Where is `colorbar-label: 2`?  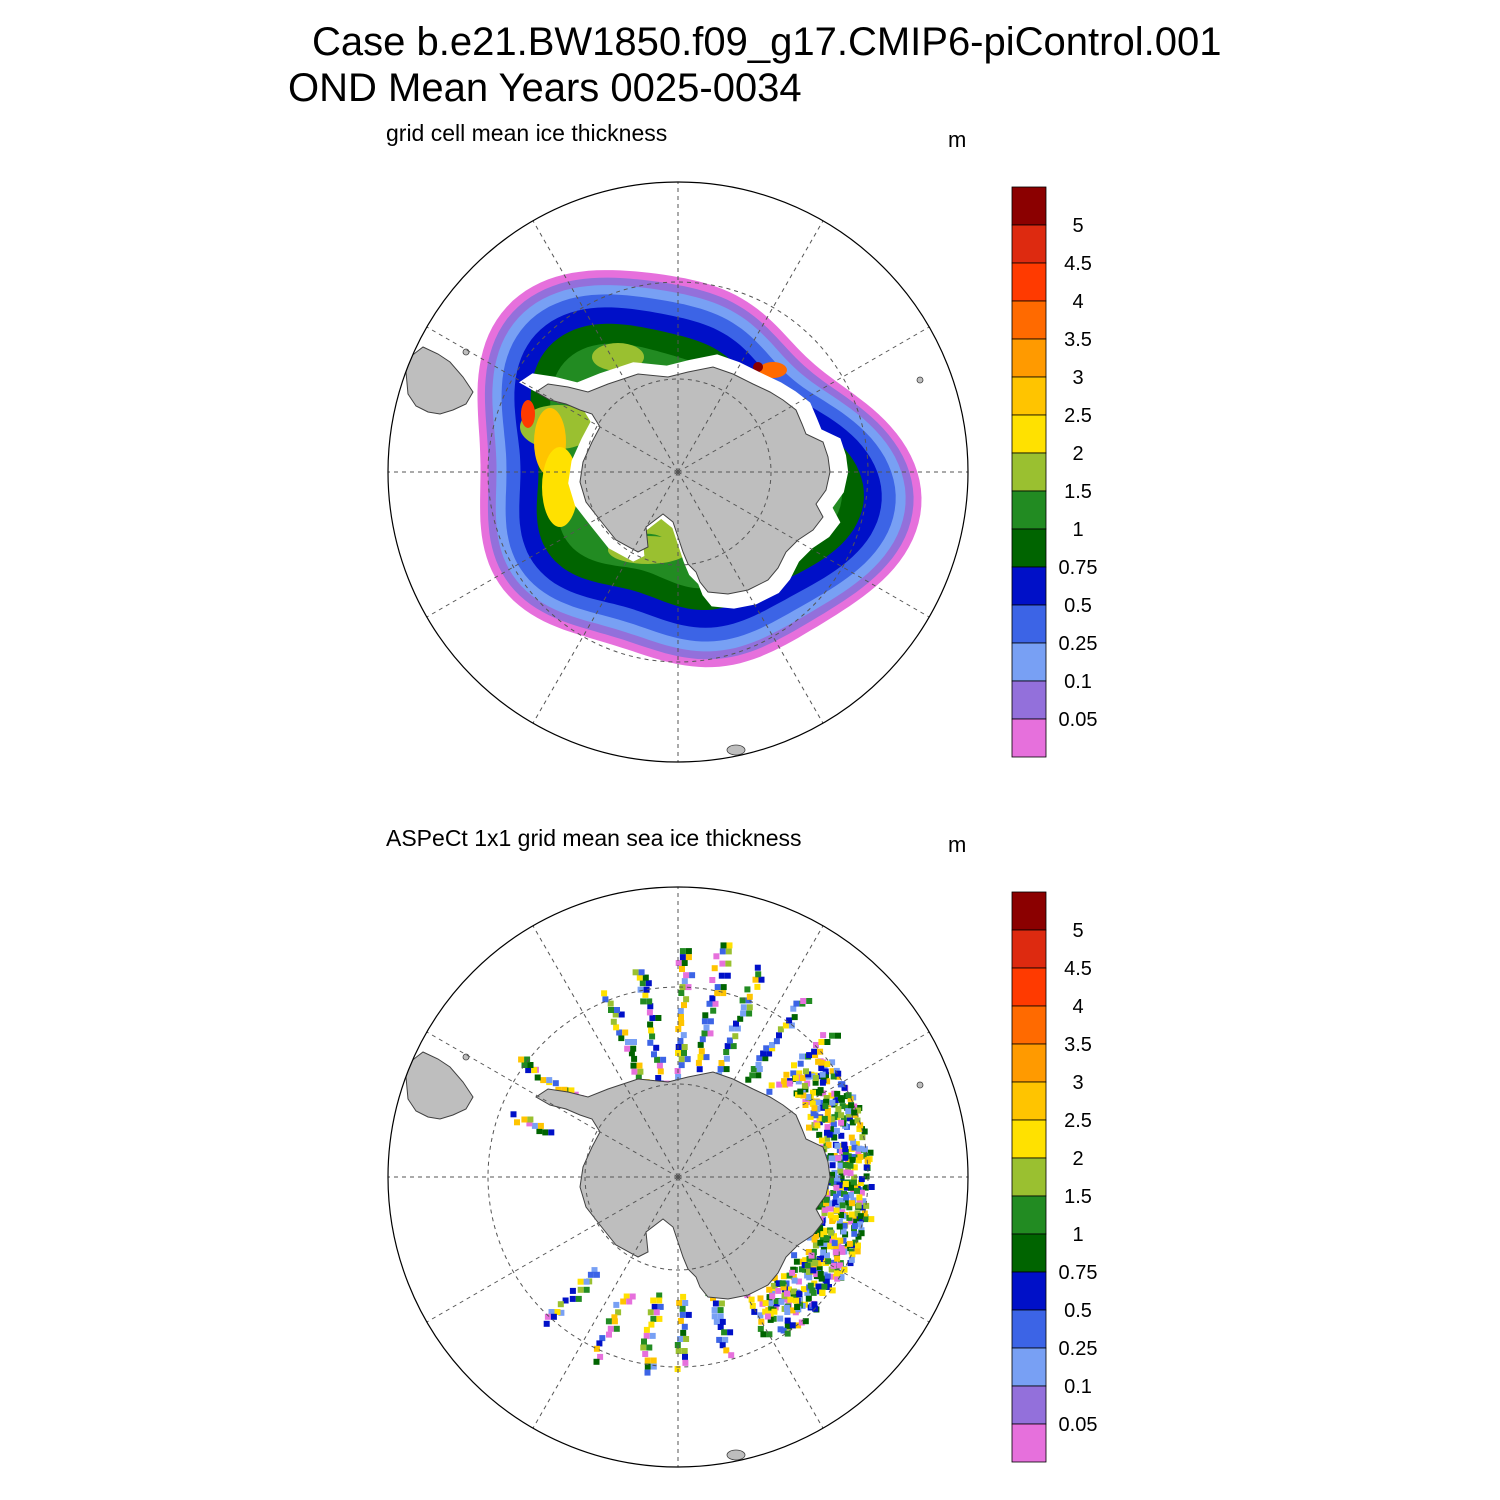
colorbar-label: 2 is located at coordinates (1077, 1159).